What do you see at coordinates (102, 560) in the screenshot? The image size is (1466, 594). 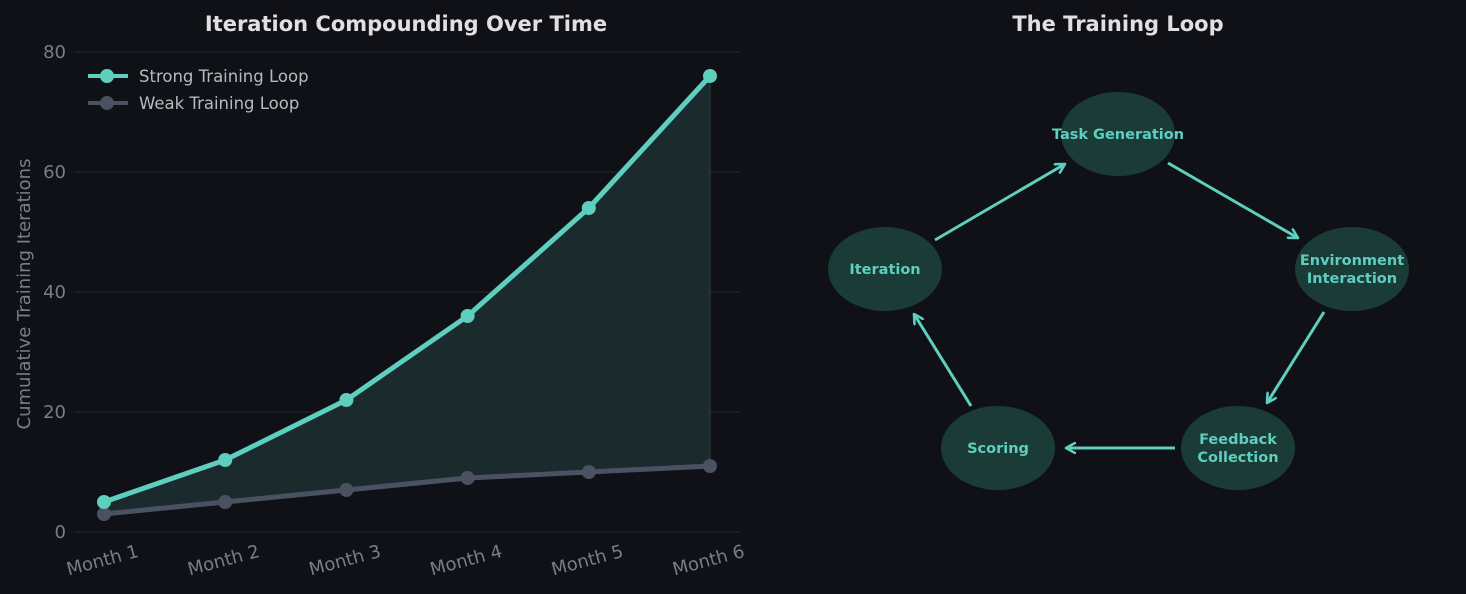 I see `x-tick-label: Month 1` at bounding box center [102, 560].